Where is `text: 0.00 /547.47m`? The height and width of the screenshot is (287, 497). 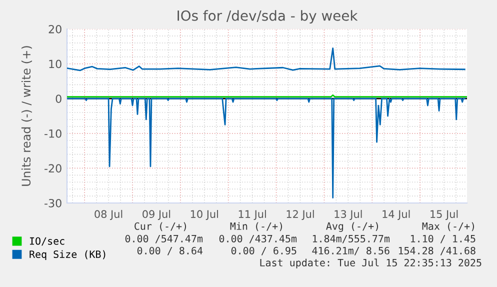
text: 0.00 /547.47m is located at coordinates (164, 239).